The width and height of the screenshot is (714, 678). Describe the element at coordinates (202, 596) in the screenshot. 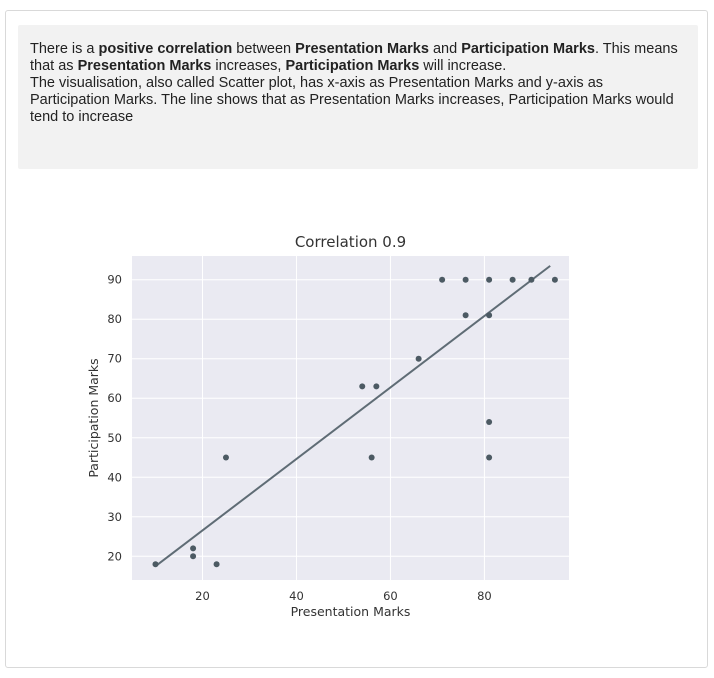

I see `x-tick-label: 20` at that location.